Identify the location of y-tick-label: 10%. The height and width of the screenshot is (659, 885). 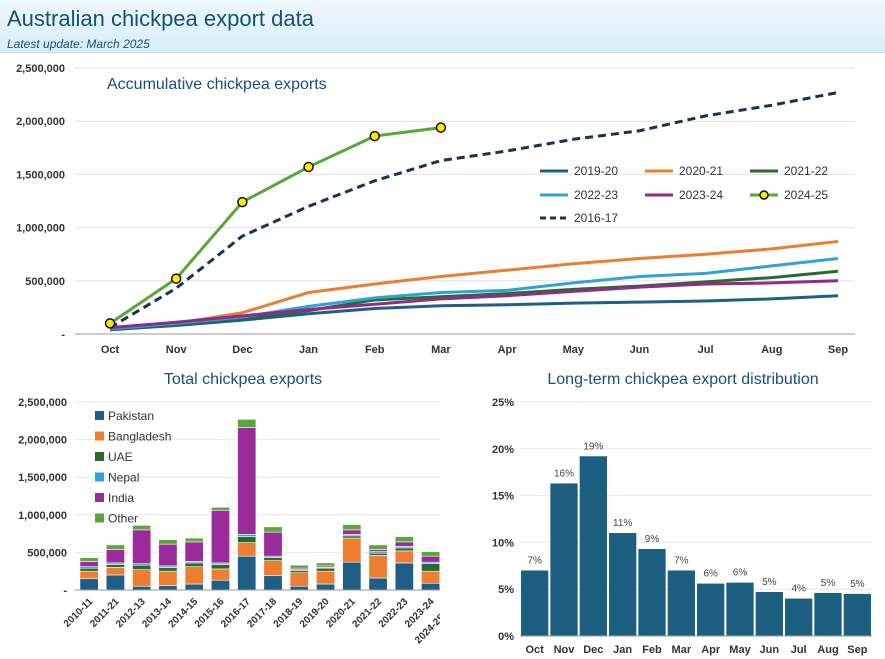
(503, 543).